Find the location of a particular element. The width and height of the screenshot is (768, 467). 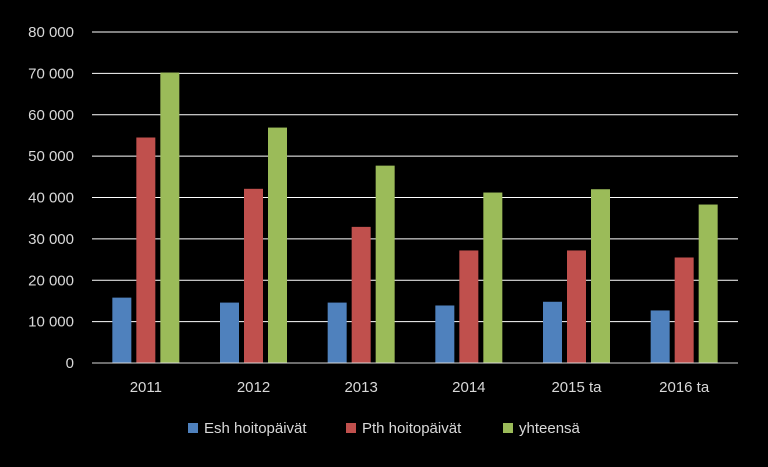

x-axis-category-labels: 2011 2012 2013 2014 2015 ta 2016 ta is located at coordinates (420, 387).